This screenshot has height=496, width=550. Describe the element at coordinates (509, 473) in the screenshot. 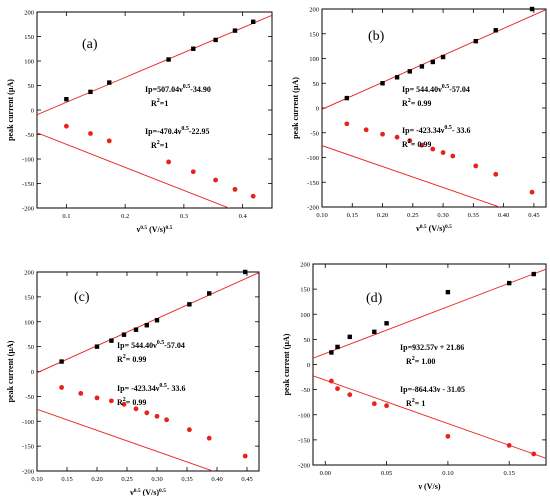

I see `x-tick-label: 0.15` at that location.